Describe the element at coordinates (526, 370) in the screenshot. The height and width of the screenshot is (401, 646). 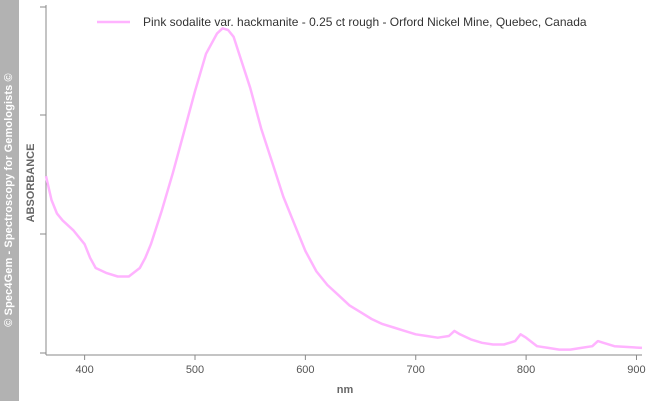
I see `x-tick-label: 800` at that location.